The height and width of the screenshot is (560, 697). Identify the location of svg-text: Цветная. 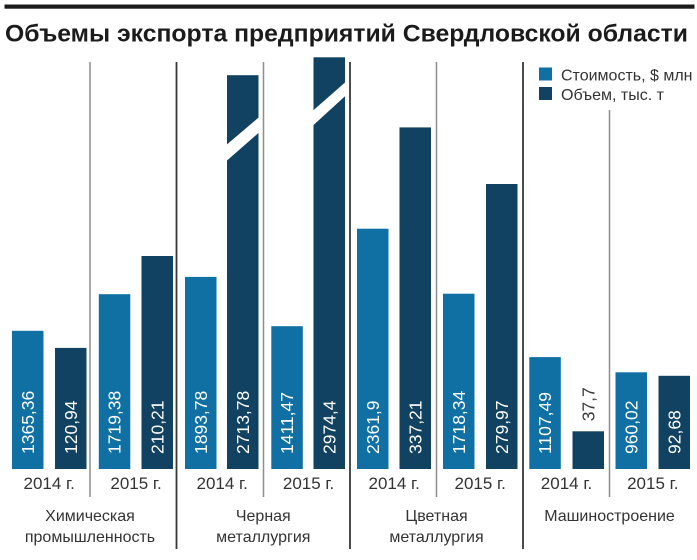
(436, 516).